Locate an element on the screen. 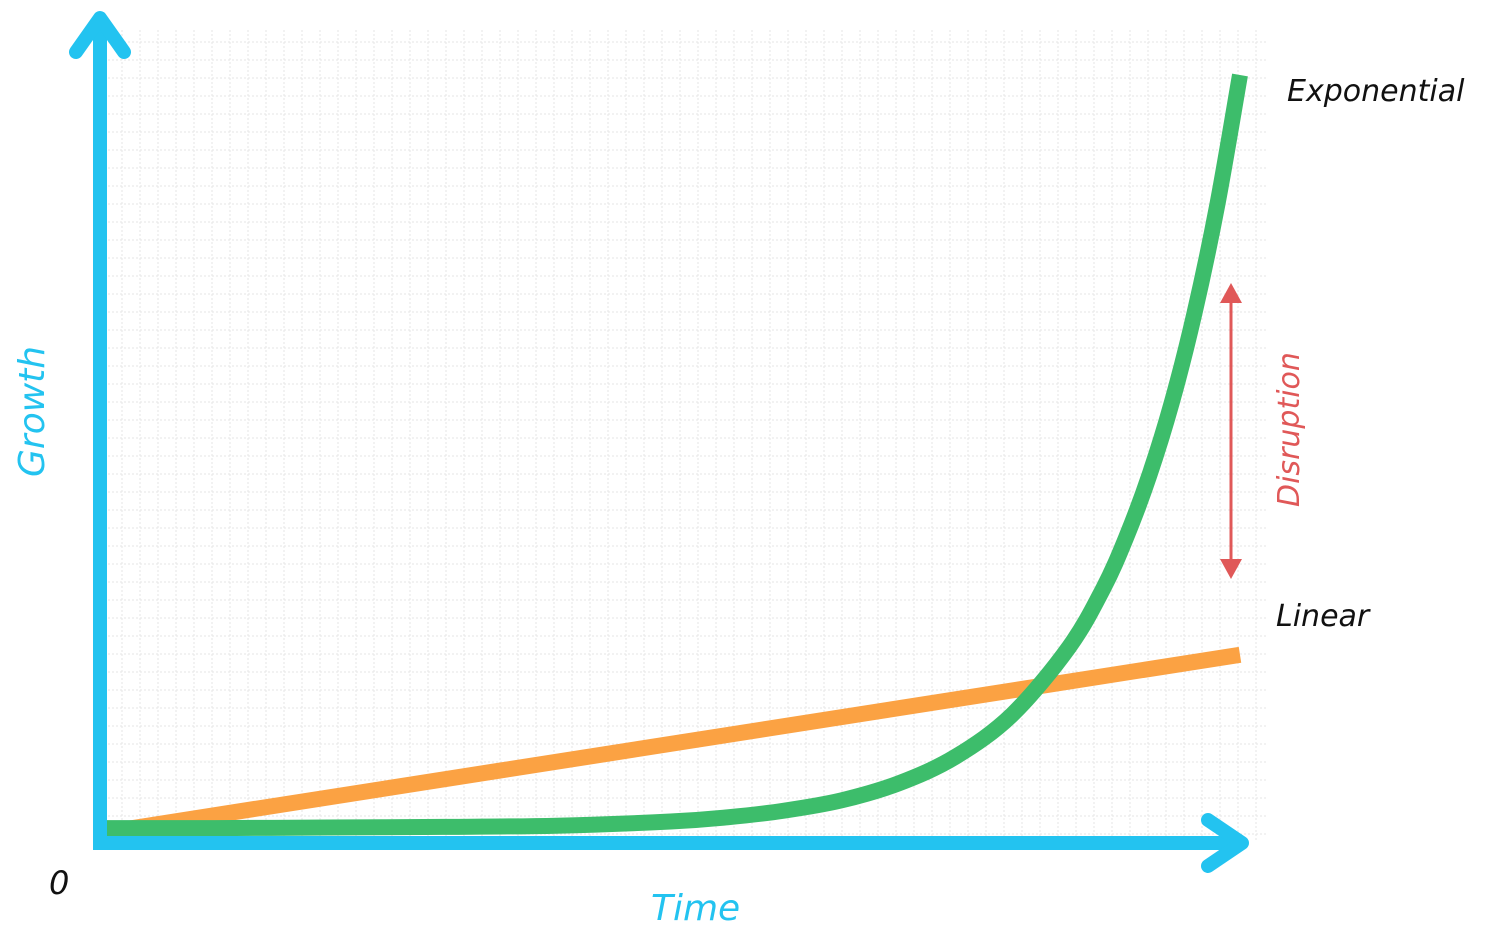  y-axis-label: Growth is located at coordinates (32, 411).